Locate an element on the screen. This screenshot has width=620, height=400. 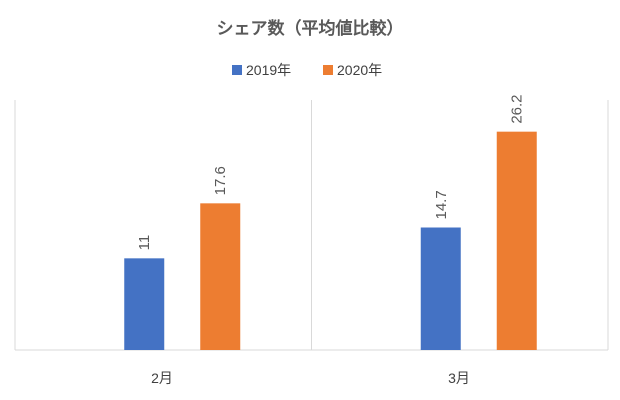
data-label-2019年-3月: 14.7 is located at coordinates (441, 204).